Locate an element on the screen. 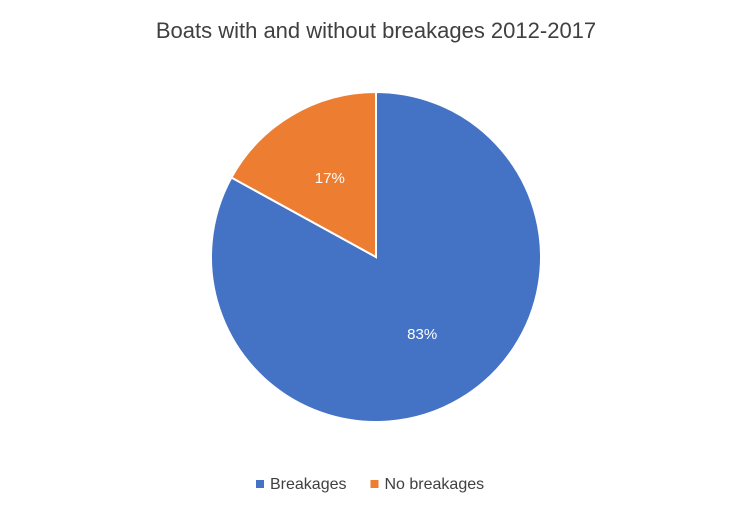 The image size is (752, 511). legend-label: Breakages is located at coordinates (308, 484).